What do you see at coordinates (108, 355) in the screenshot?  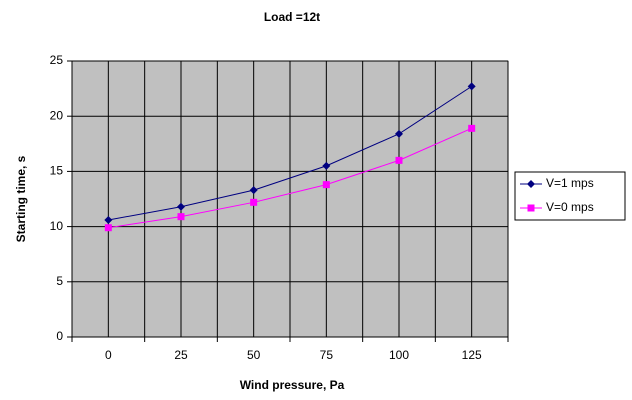 I see `x-tick-label: 0` at bounding box center [108, 355].